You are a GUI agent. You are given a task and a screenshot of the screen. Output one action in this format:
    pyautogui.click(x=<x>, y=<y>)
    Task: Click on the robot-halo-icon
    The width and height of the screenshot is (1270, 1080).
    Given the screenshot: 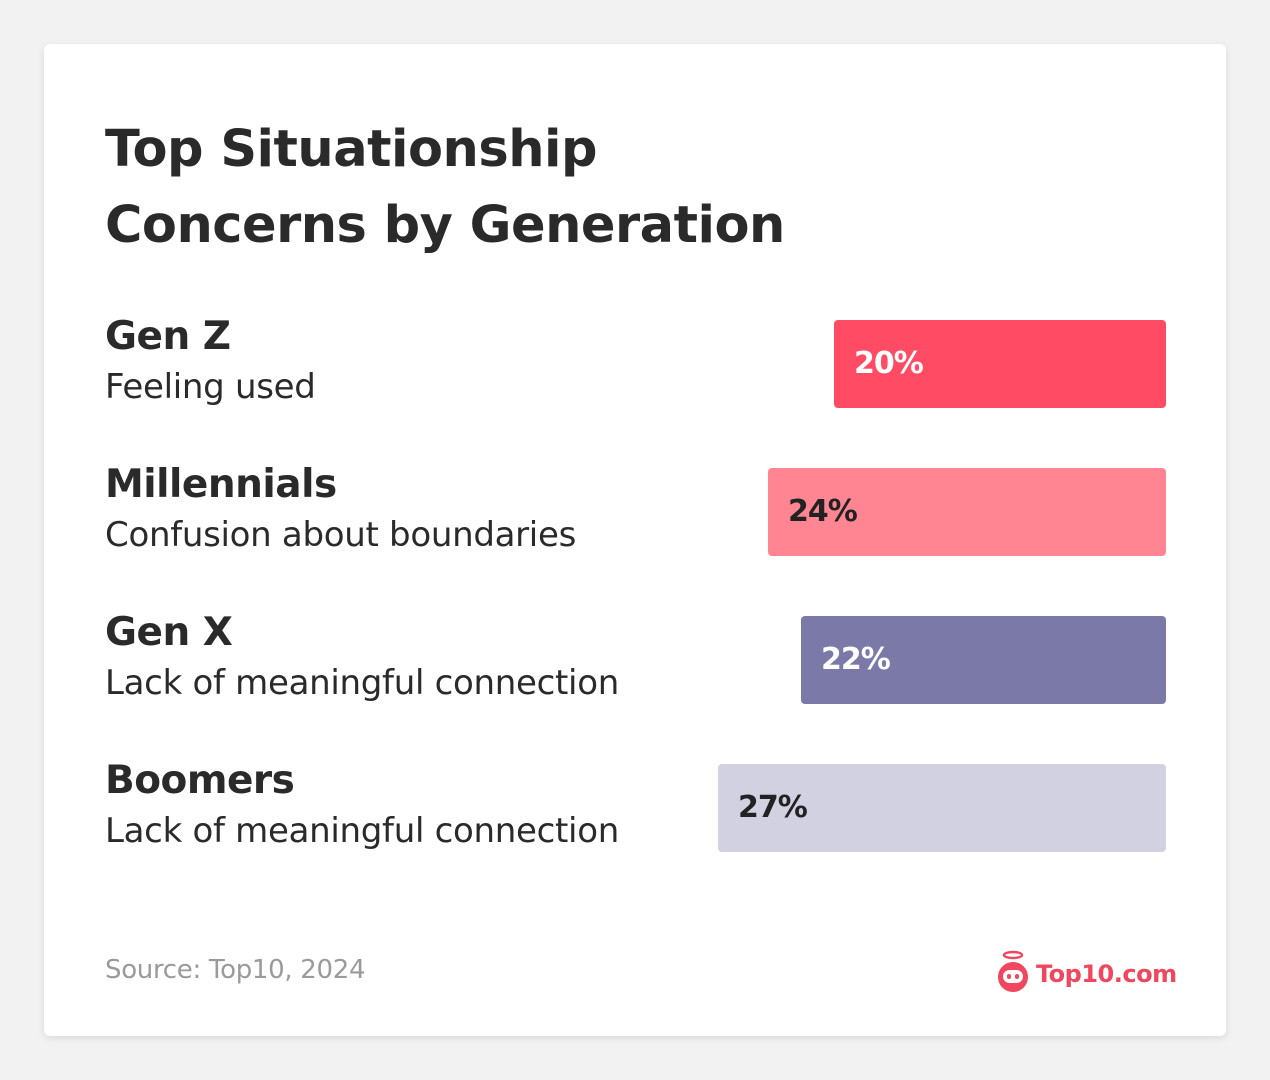 What is the action you would take?
    pyautogui.click(x=1013, y=974)
    